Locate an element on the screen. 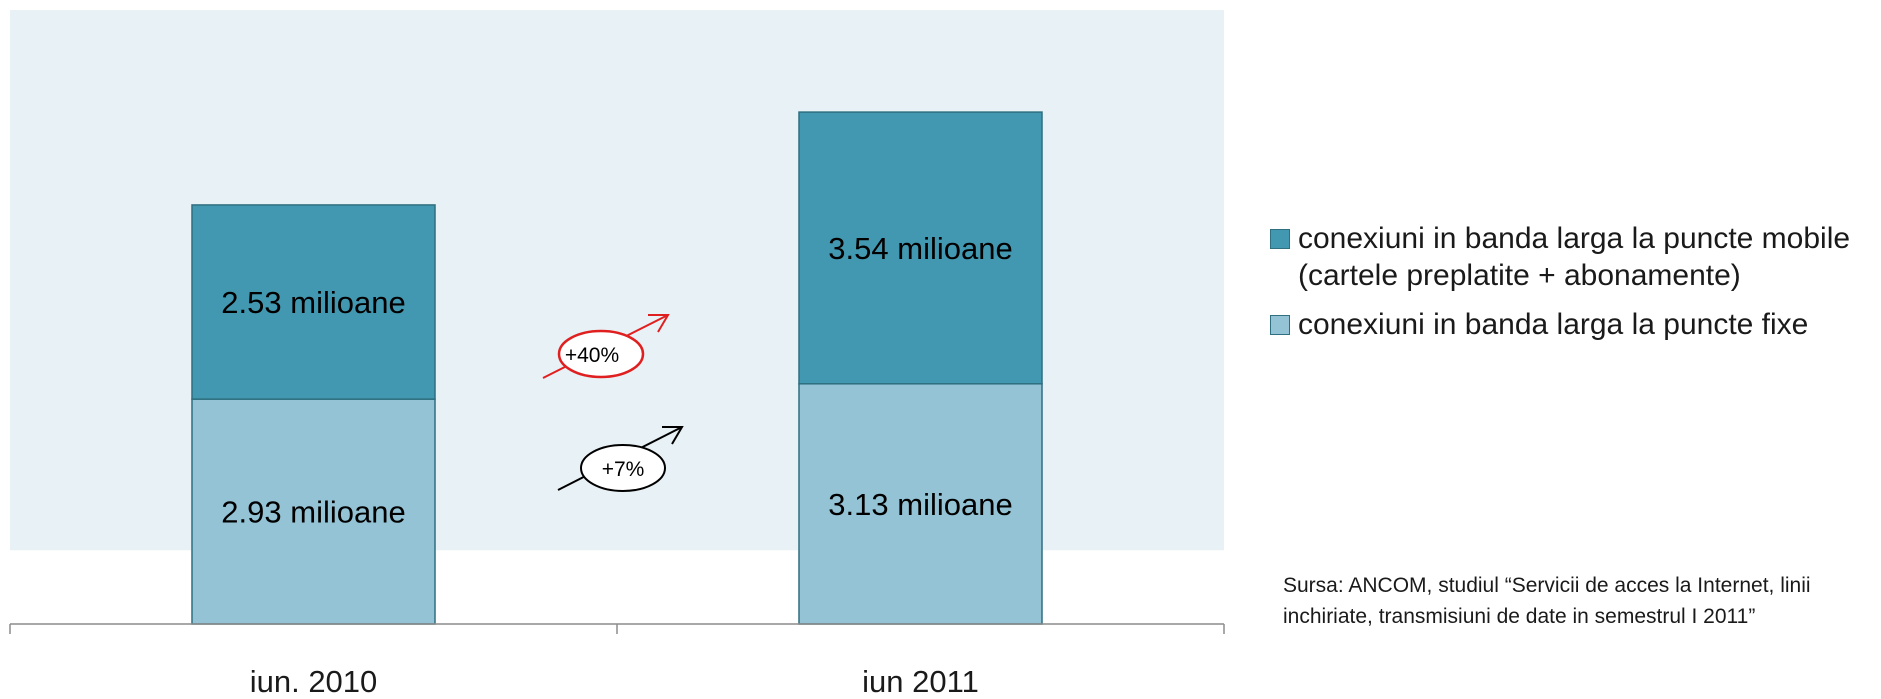 This screenshot has width=1881, height=699. data-label-mobile-2: 3.54 milioane is located at coordinates (920, 248).